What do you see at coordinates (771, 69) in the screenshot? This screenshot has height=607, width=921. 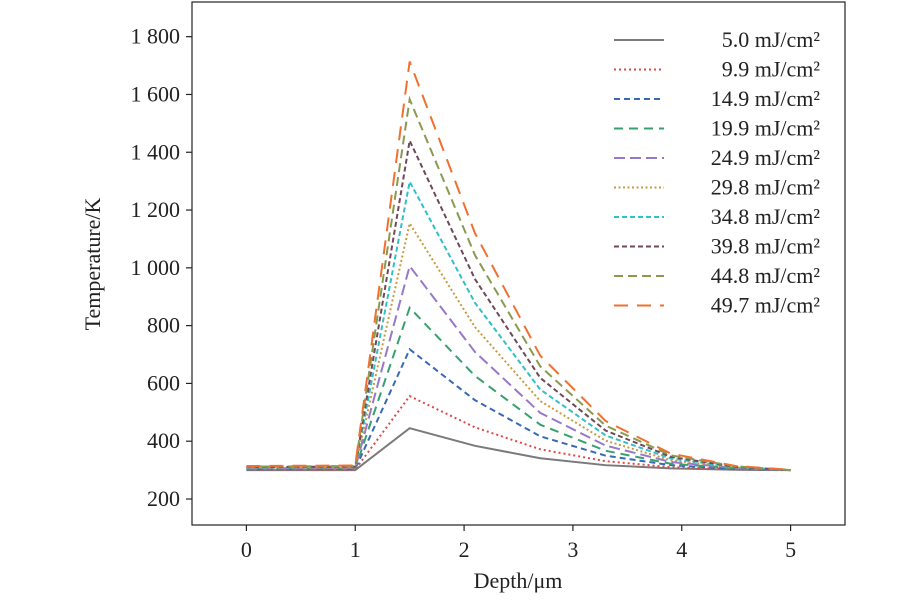 I see `legend-label-1: 9.9 mJ/cm²` at bounding box center [771, 69].